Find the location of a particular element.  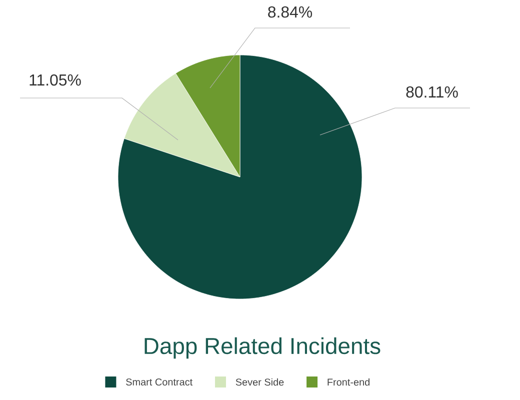

data-label: 80.11% is located at coordinates (432, 92).